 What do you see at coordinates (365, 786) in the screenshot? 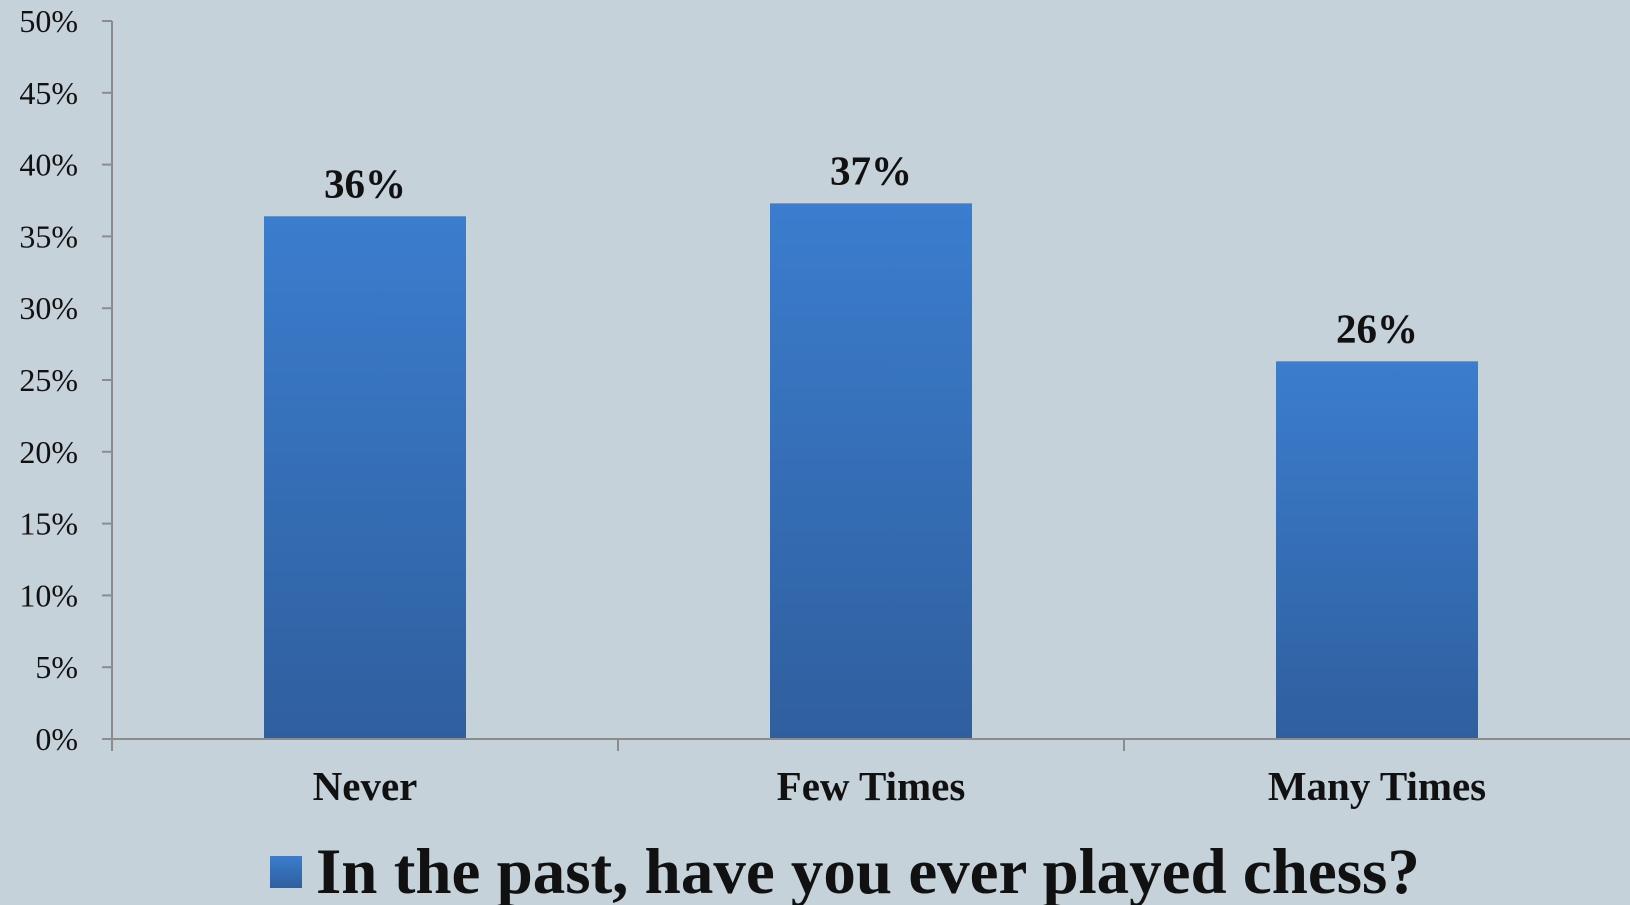
I see `category-label: Never` at bounding box center [365, 786].